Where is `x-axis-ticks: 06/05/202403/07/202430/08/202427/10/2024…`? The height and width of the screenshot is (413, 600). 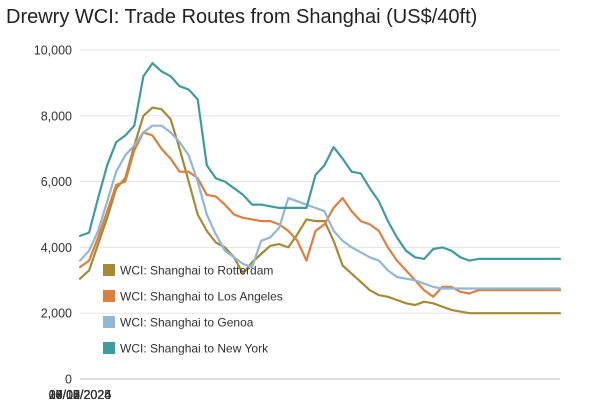 x-axis-ticks: 06/05/202403/07/202430/08/202427/10/2024… is located at coordinates (80, 395).